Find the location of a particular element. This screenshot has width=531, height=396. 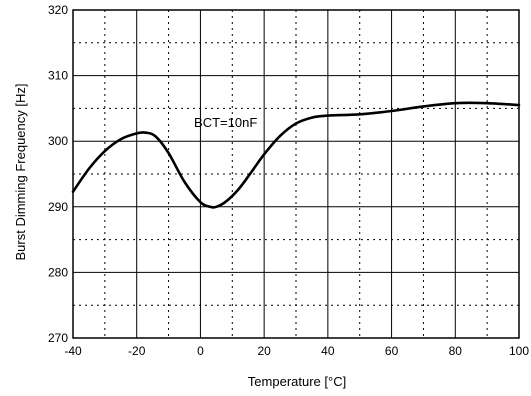

y-tick-label: 300 is located at coordinates (58, 141).